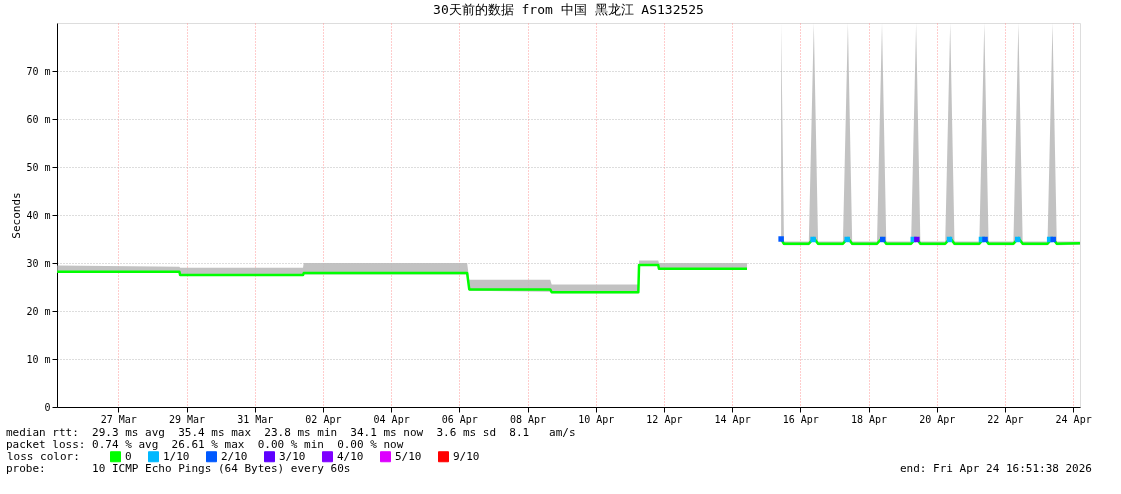  Describe the element at coordinates (937, 419) in the screenshot. I see `x-tick-label: 20 Apr` at that location.